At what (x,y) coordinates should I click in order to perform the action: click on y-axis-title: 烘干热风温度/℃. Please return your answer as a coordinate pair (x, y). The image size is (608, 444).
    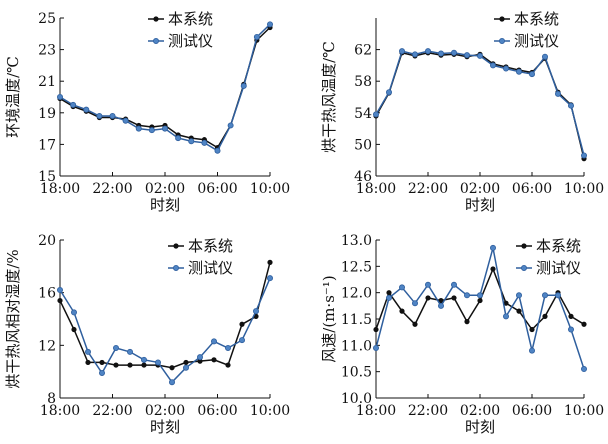
    Looking at the image, I should click on (329, 97).